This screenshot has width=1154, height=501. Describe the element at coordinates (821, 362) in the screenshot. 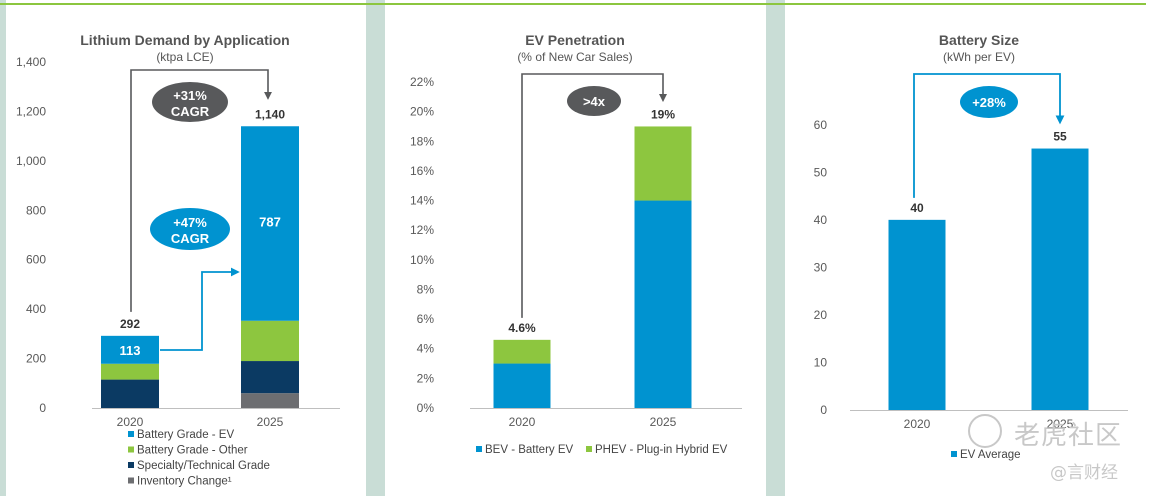

I see `y-tick-label: 10` at that location.